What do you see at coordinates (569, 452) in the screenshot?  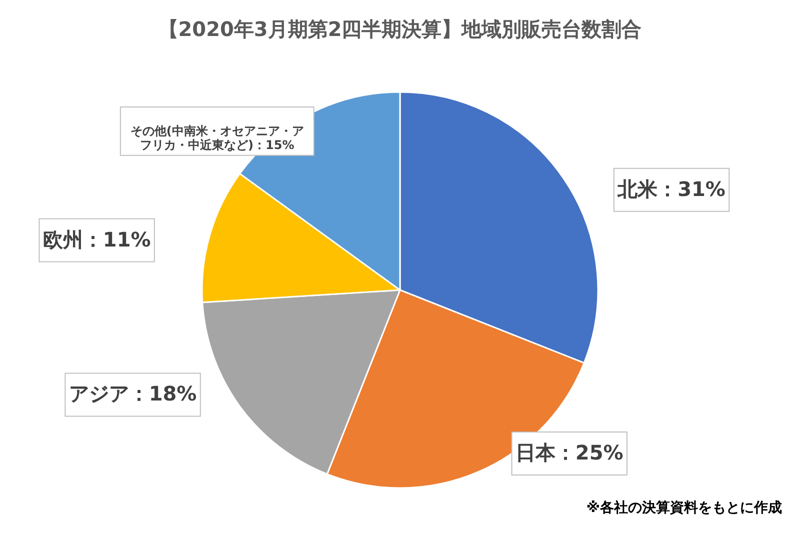 I see `slice-label: 日本：25%` at bounding box center [569, 452].